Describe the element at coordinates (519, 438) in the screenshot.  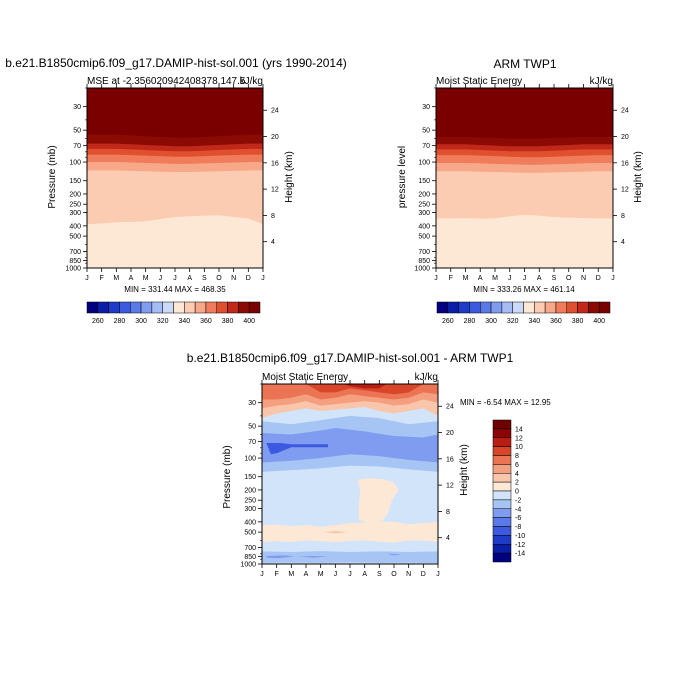
I see `colorbar-label: 12` at that location.